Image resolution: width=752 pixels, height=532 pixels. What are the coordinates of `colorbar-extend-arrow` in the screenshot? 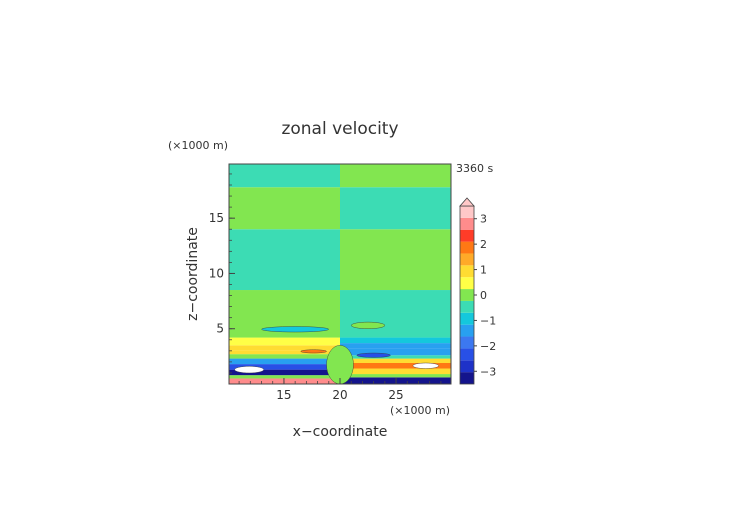 It's located at (467, 202).